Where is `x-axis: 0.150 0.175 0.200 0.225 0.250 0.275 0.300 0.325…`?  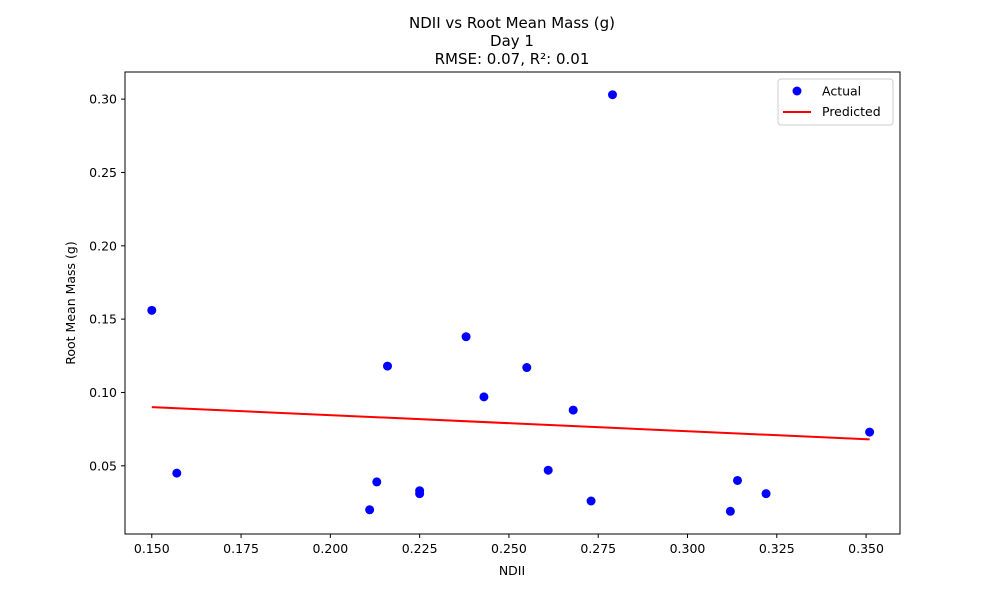 x-axis: 0.150 0.175 0.200 0.225 0.250 0.275 0.300 0.325… is located at coordinates (509, 545).